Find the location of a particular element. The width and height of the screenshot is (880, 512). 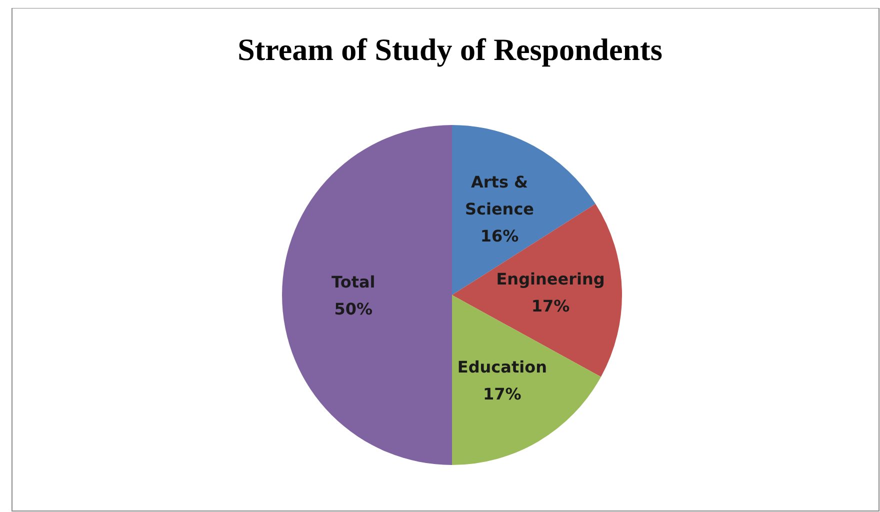

slice-label: Total is located at coordinates (354, 281).